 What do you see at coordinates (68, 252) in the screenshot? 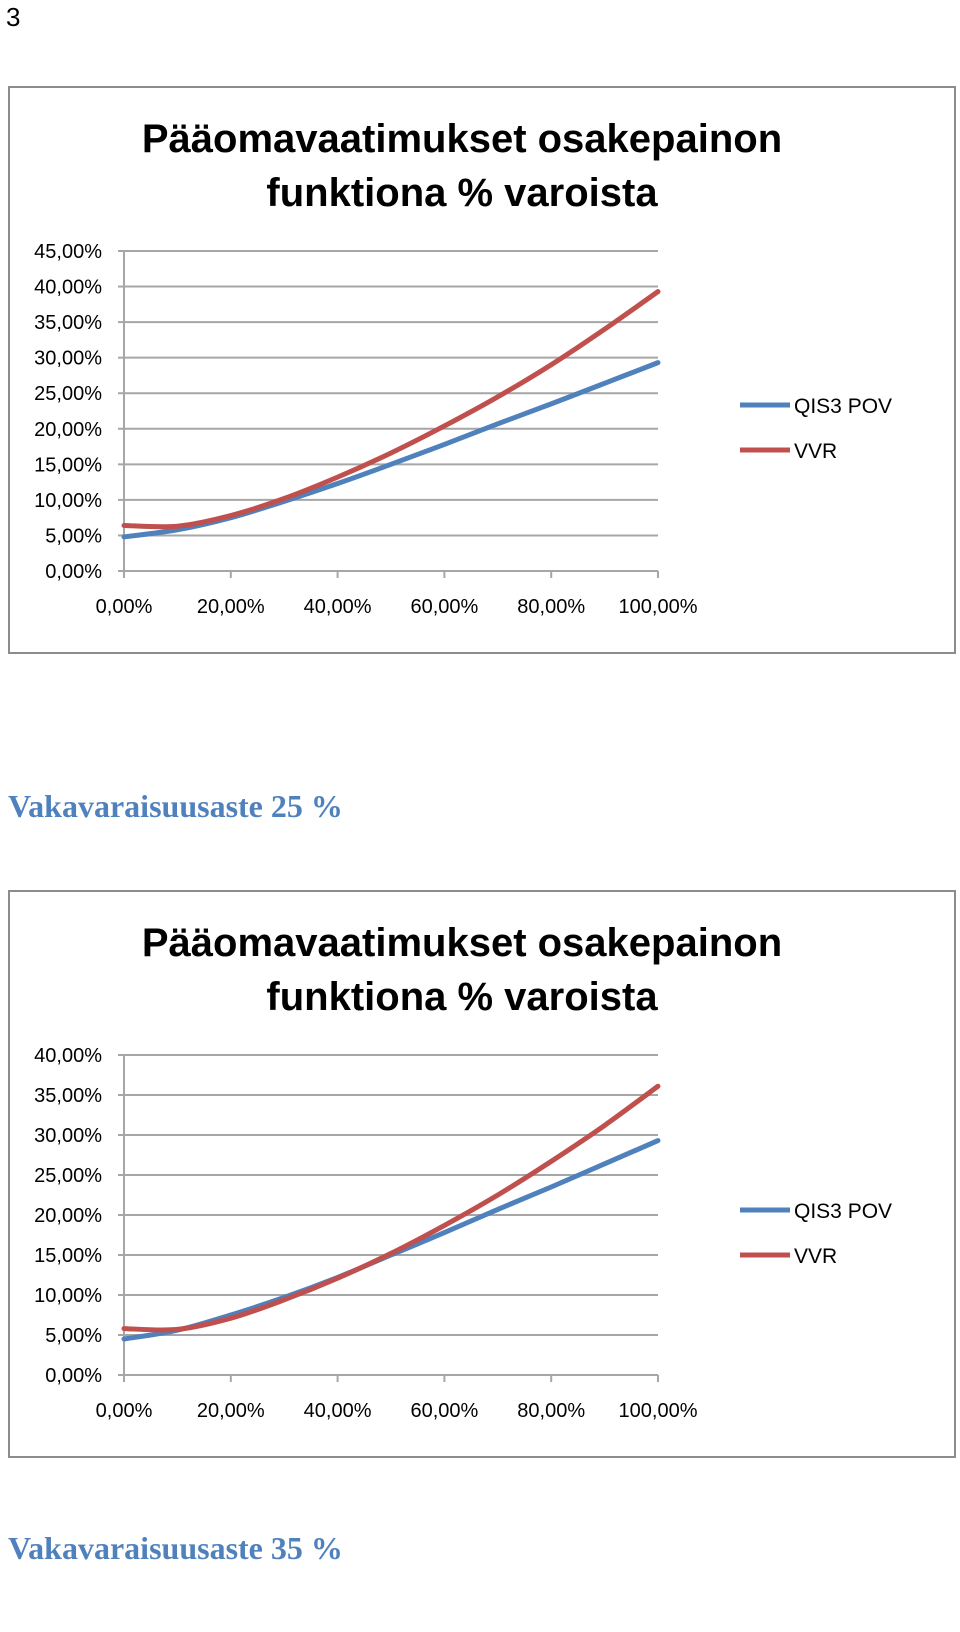
I see `y-tick-label: 45,00%` at bounding box center [68, 252].